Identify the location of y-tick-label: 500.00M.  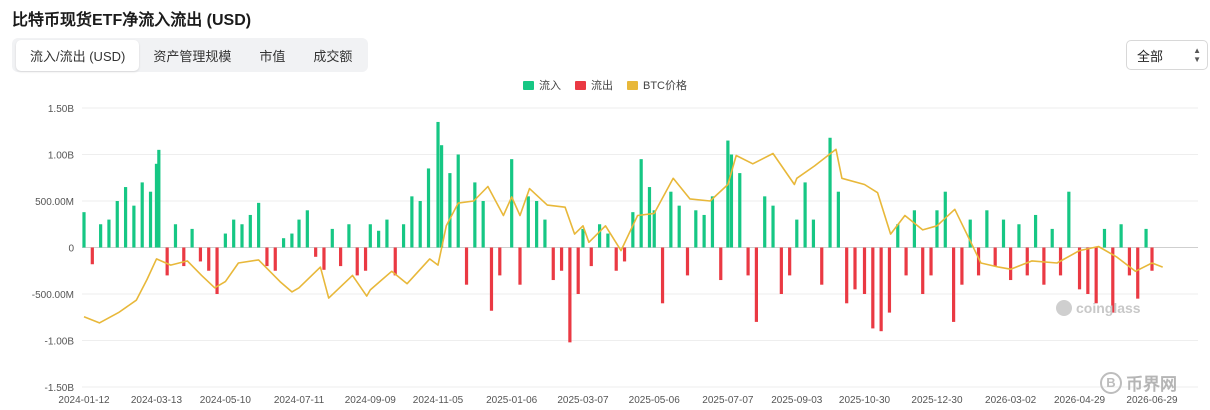
(54, 202).